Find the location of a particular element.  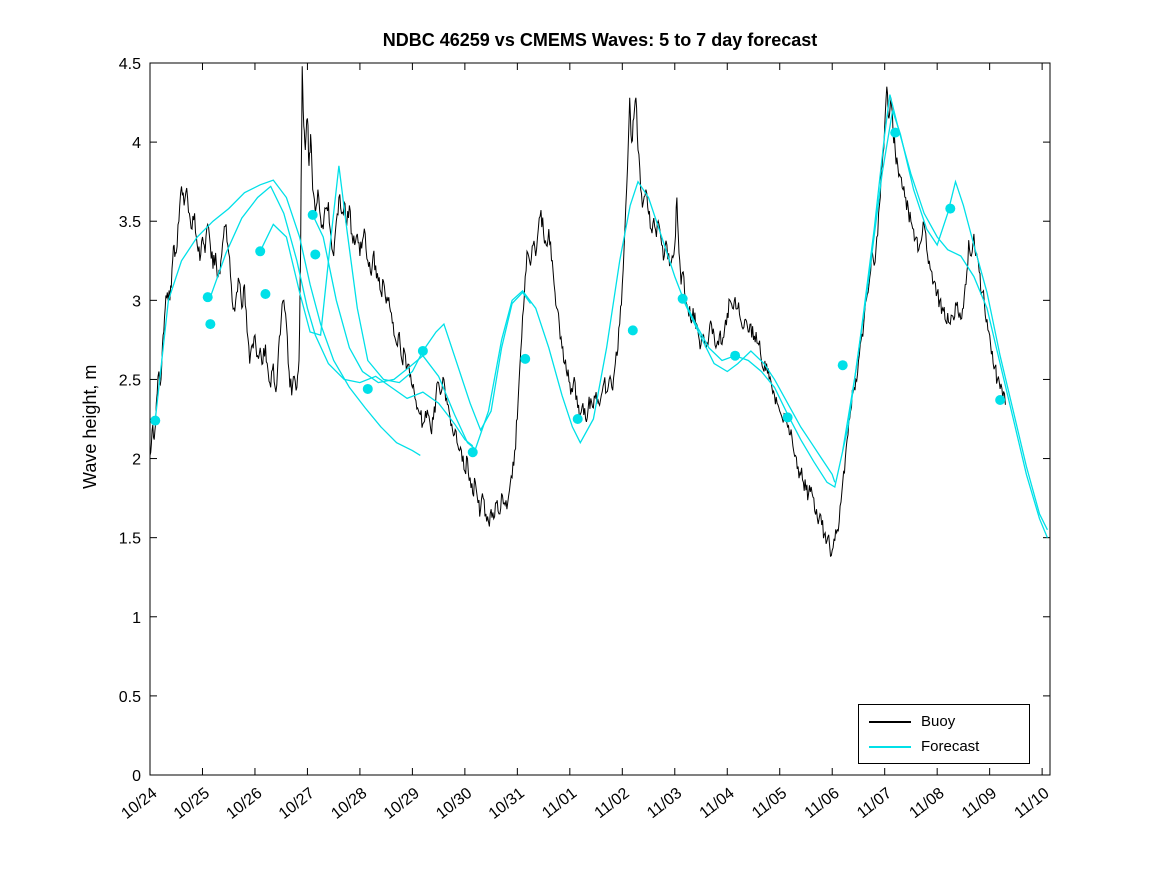

y-tick-label: 2 is located at coordinates (136, 460).